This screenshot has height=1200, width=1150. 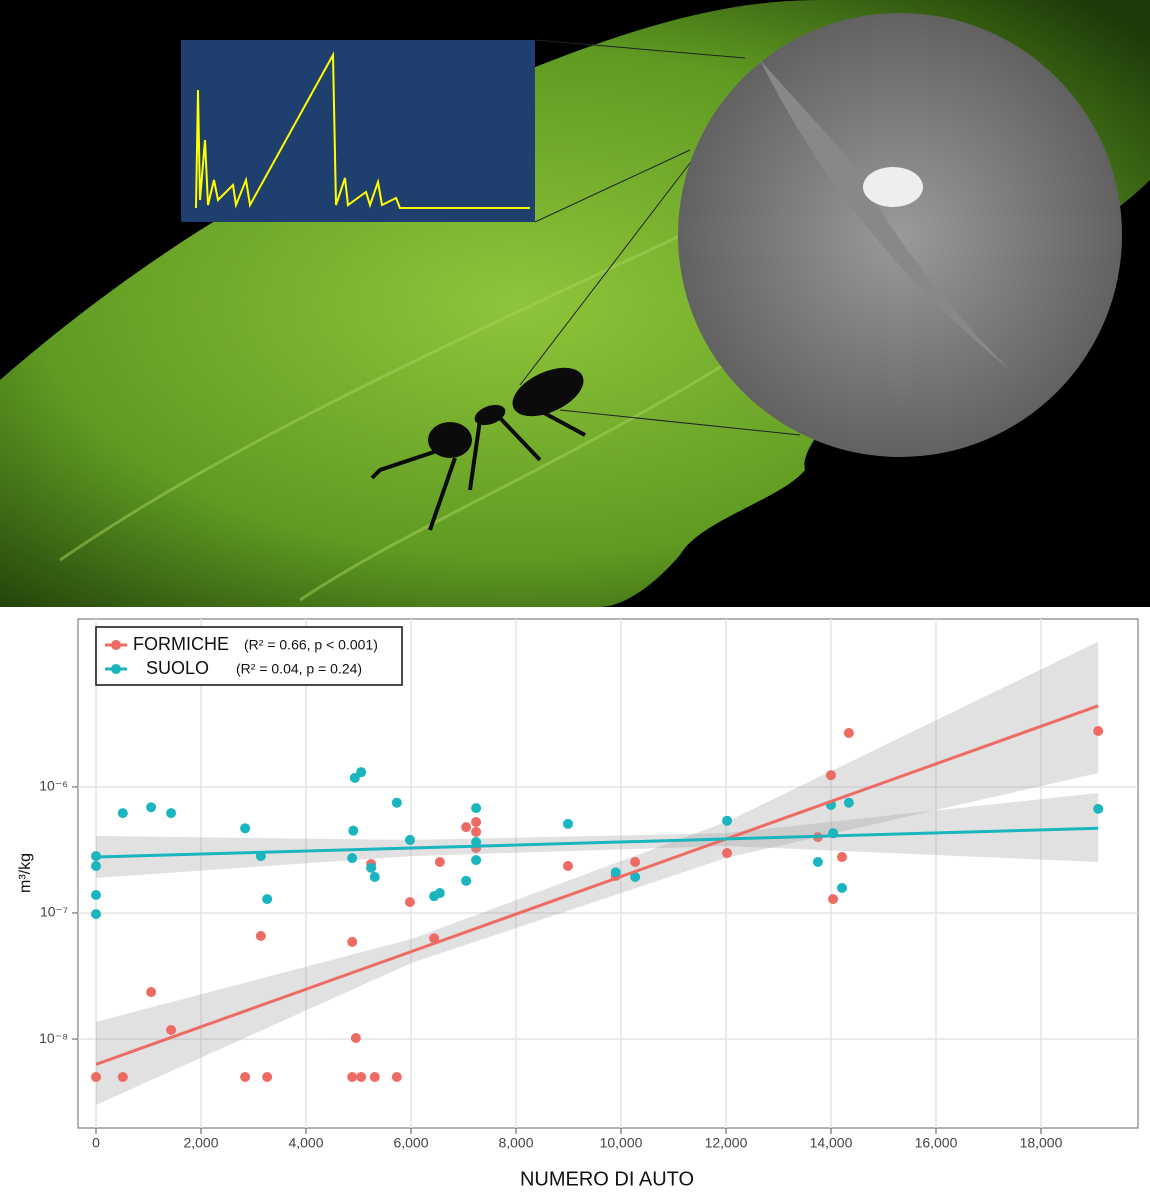 What do you see at coordinates (181, 644) in the screenshot?
I see `legend-label: FORMICHE` at bounding box center [181, 644].